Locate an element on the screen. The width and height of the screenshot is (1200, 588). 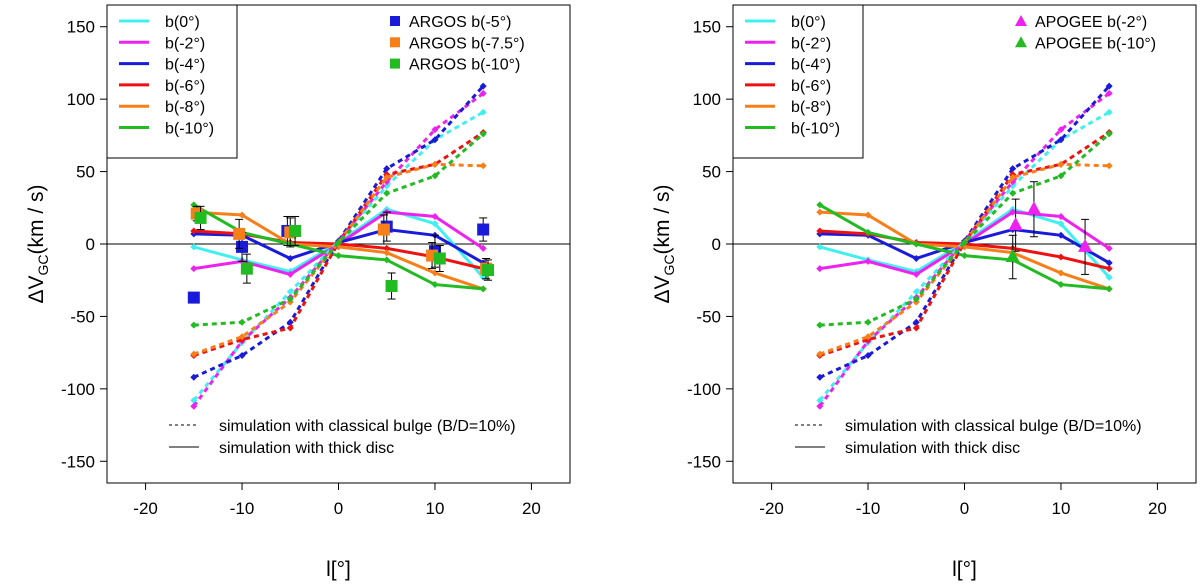
y-tick-label: 100 is located at coordinates (707, 99).